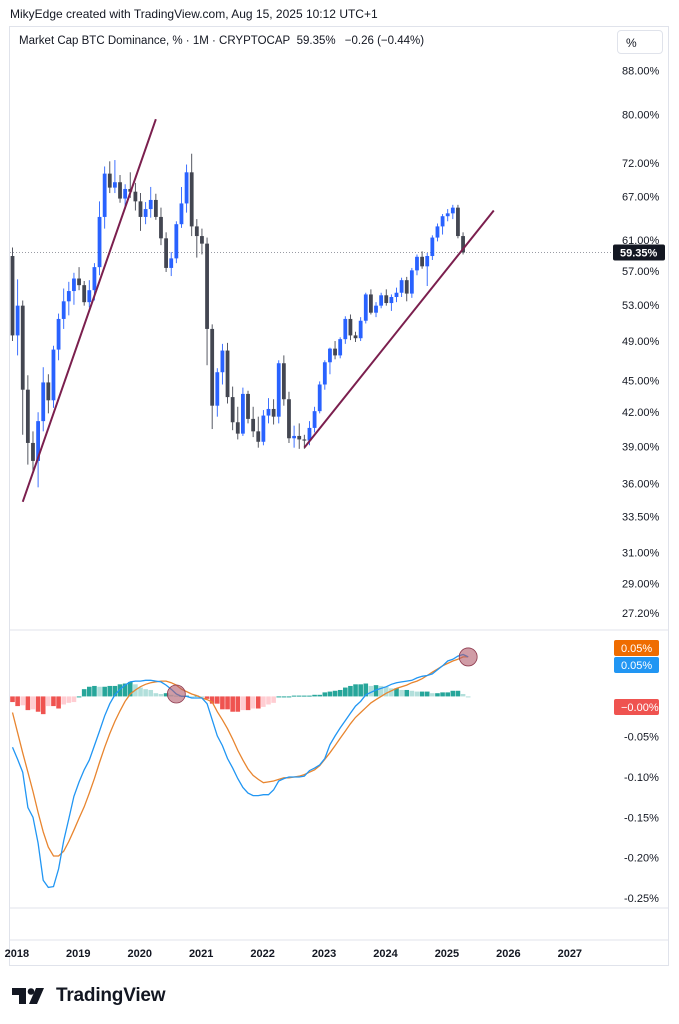  Describe the element at coordinates (324, 954) in the screenshot. I see `time-axis-tick: 2023` at that location.